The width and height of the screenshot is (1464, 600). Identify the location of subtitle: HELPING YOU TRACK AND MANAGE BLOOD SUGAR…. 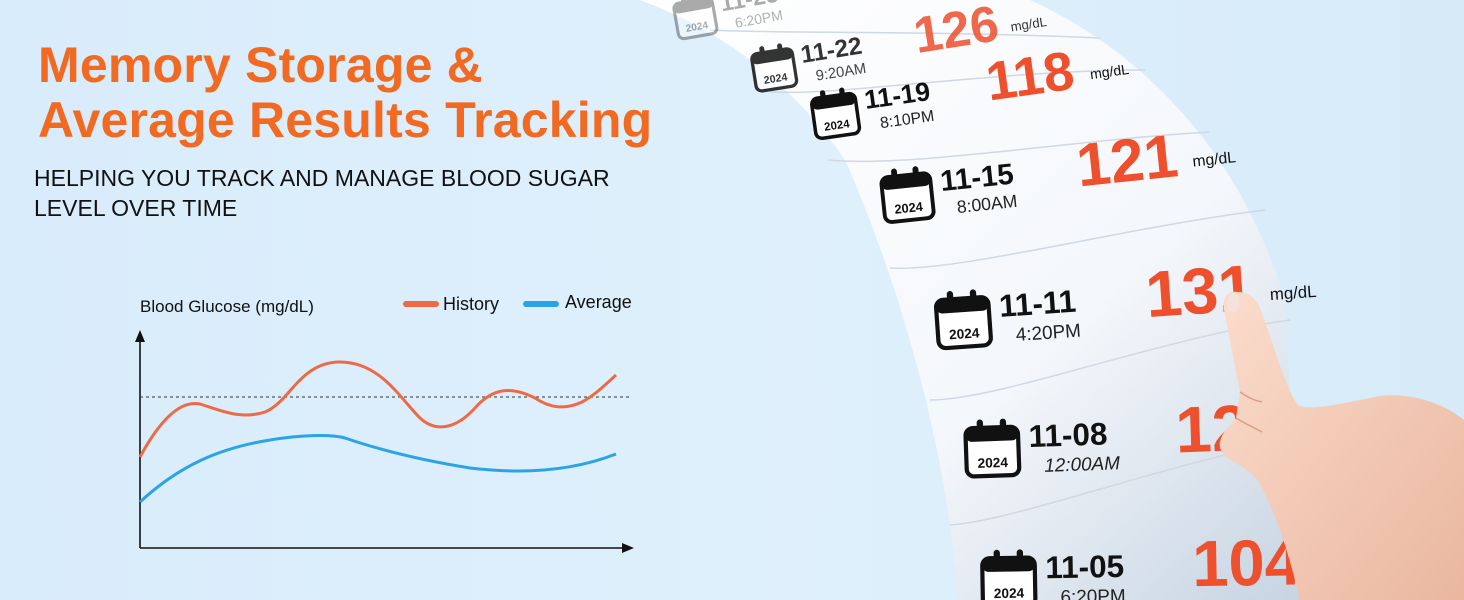
(354, 193).